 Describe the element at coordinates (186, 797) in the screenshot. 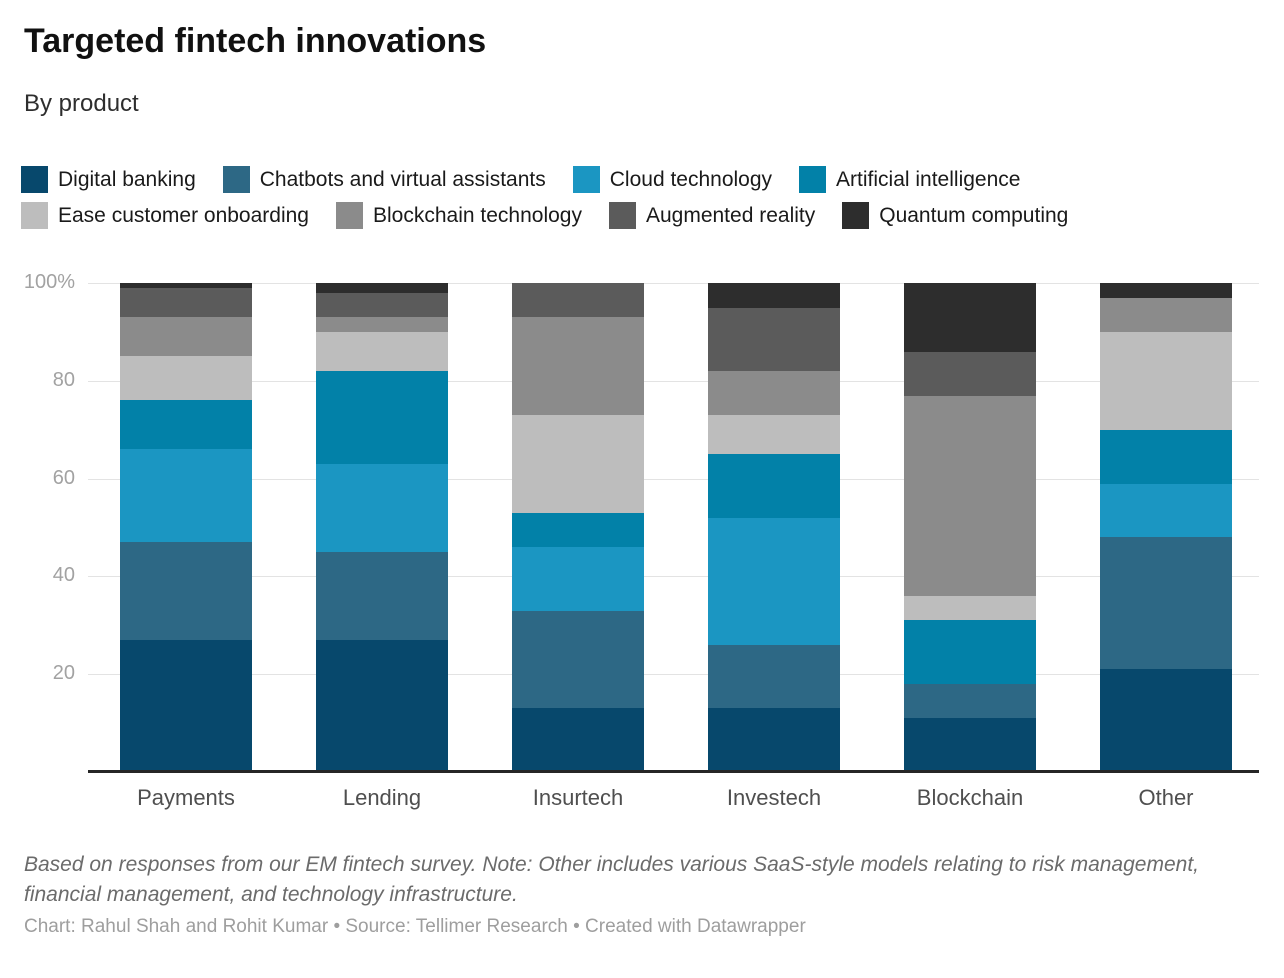

I see `x-axis-label-payments: Payments` at that location.